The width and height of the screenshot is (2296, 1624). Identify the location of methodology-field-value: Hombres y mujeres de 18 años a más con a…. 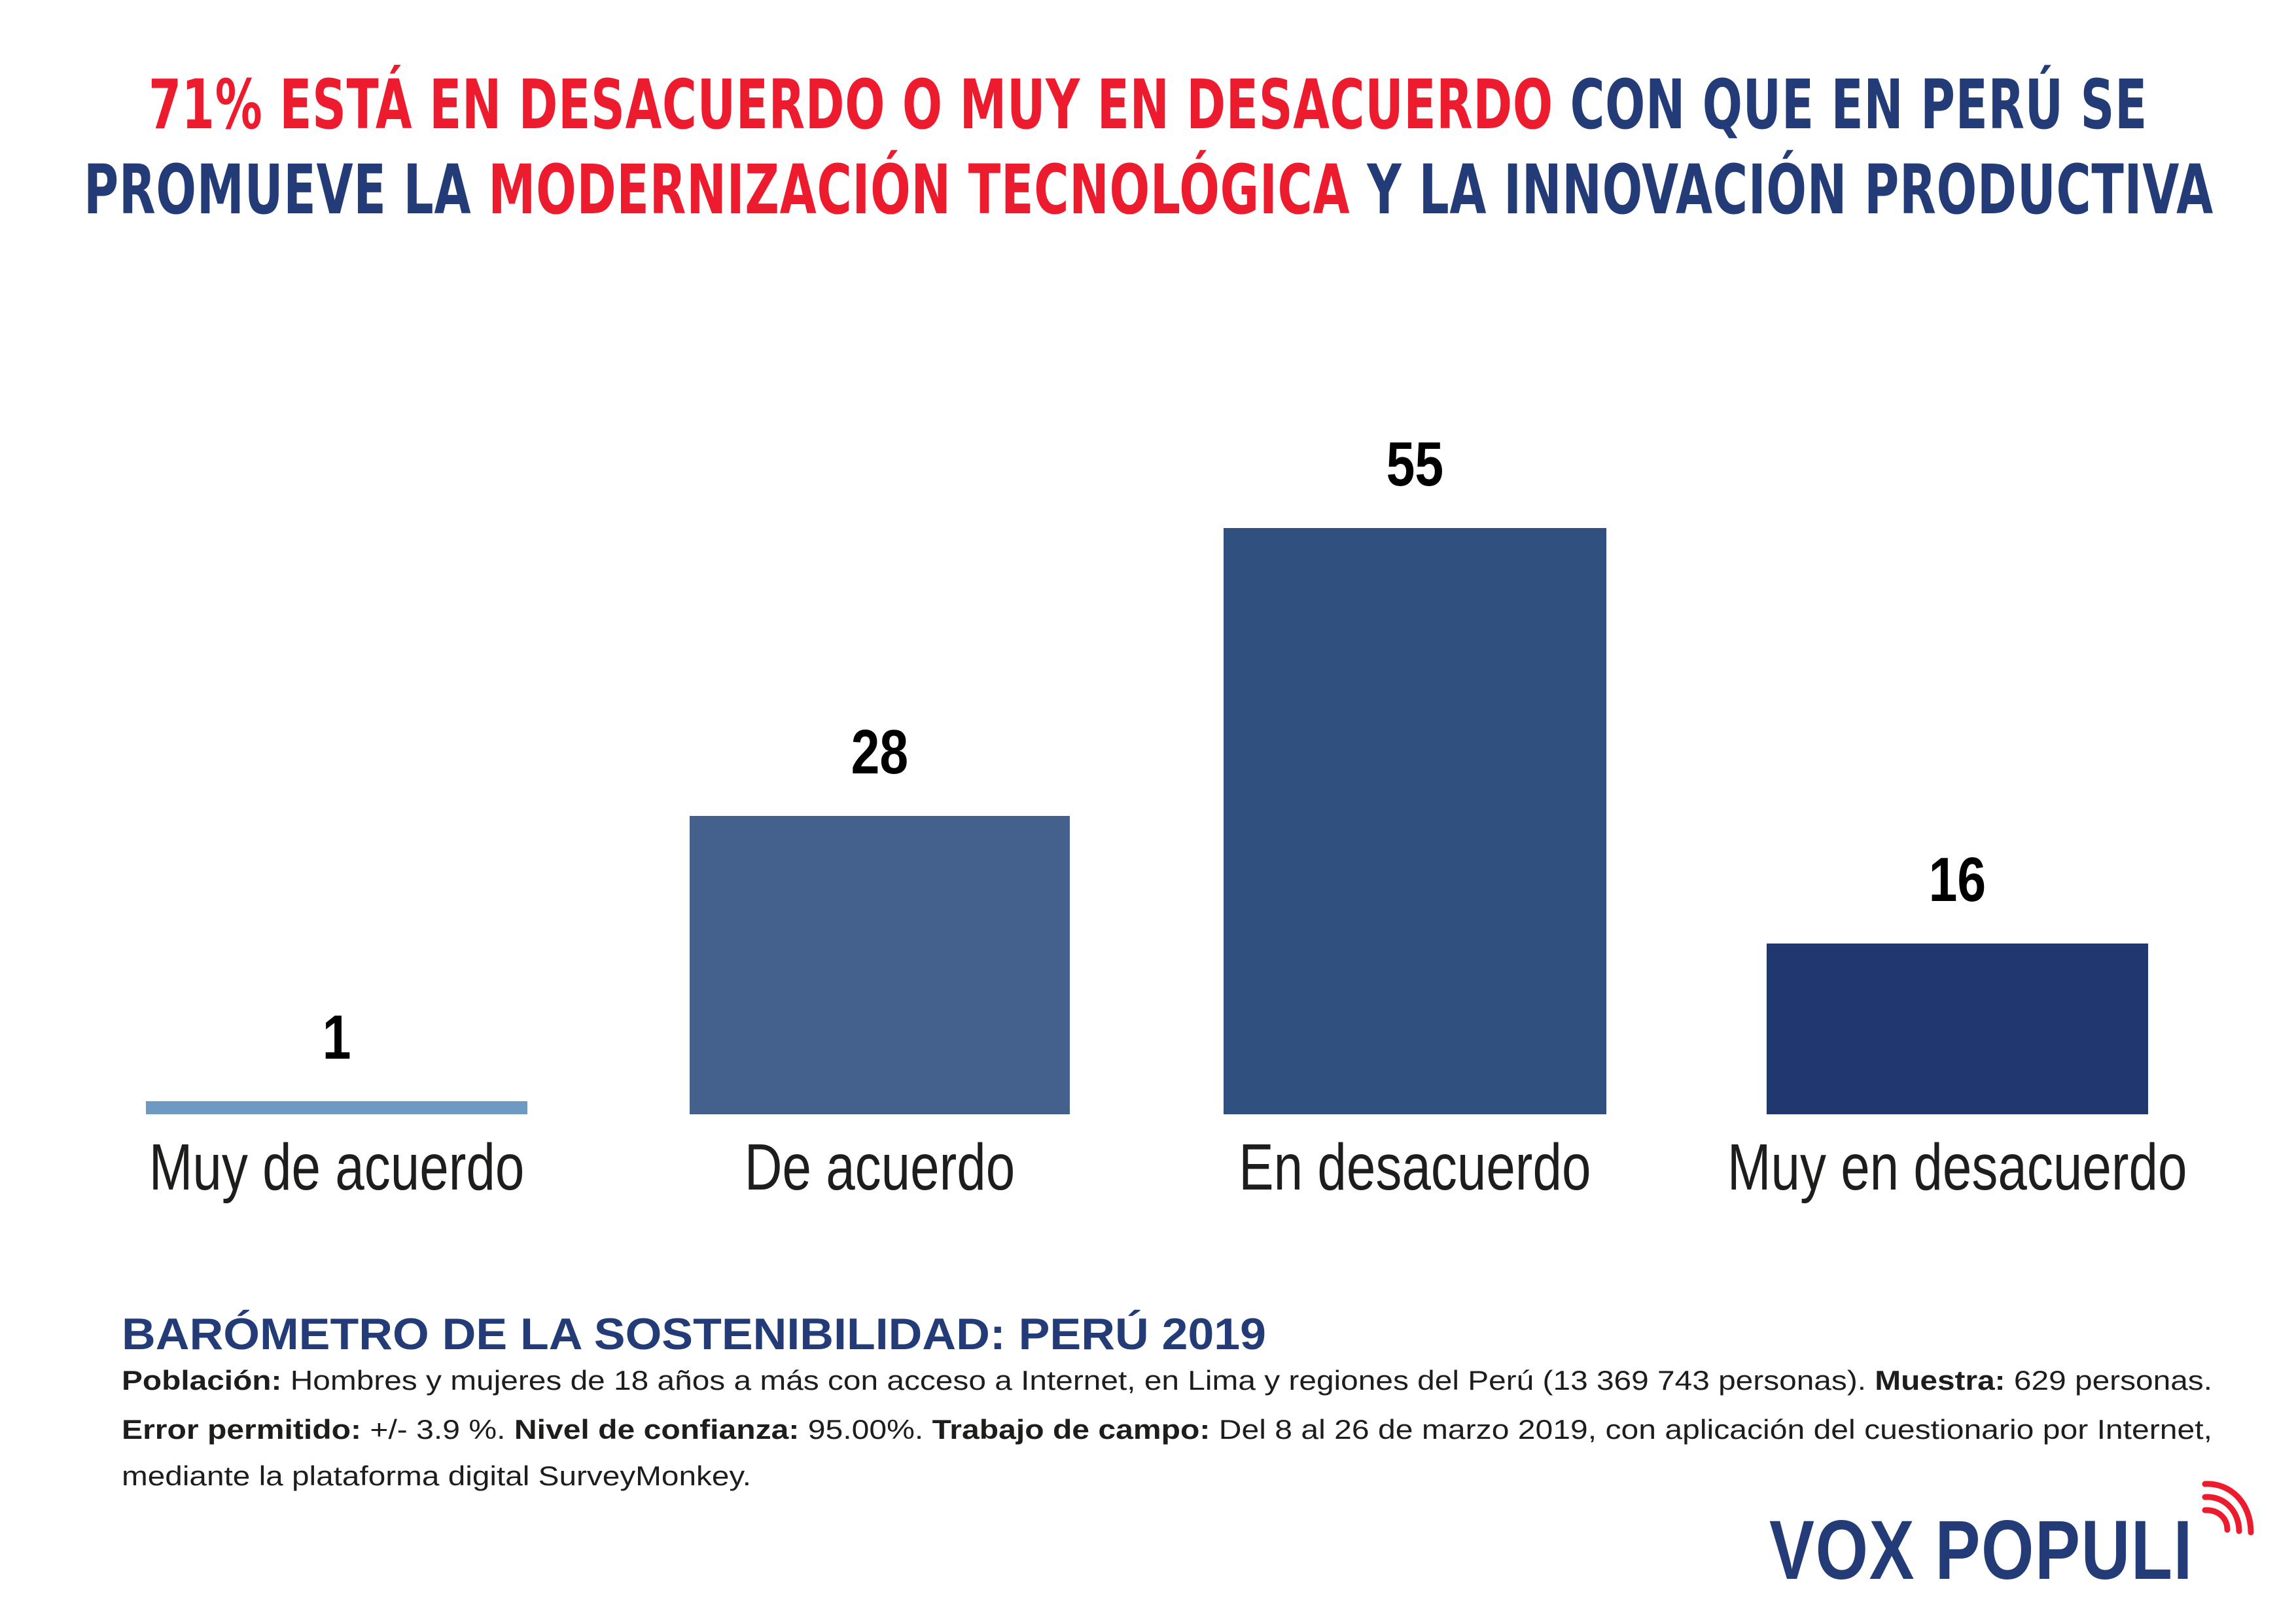
(1078, 1380).